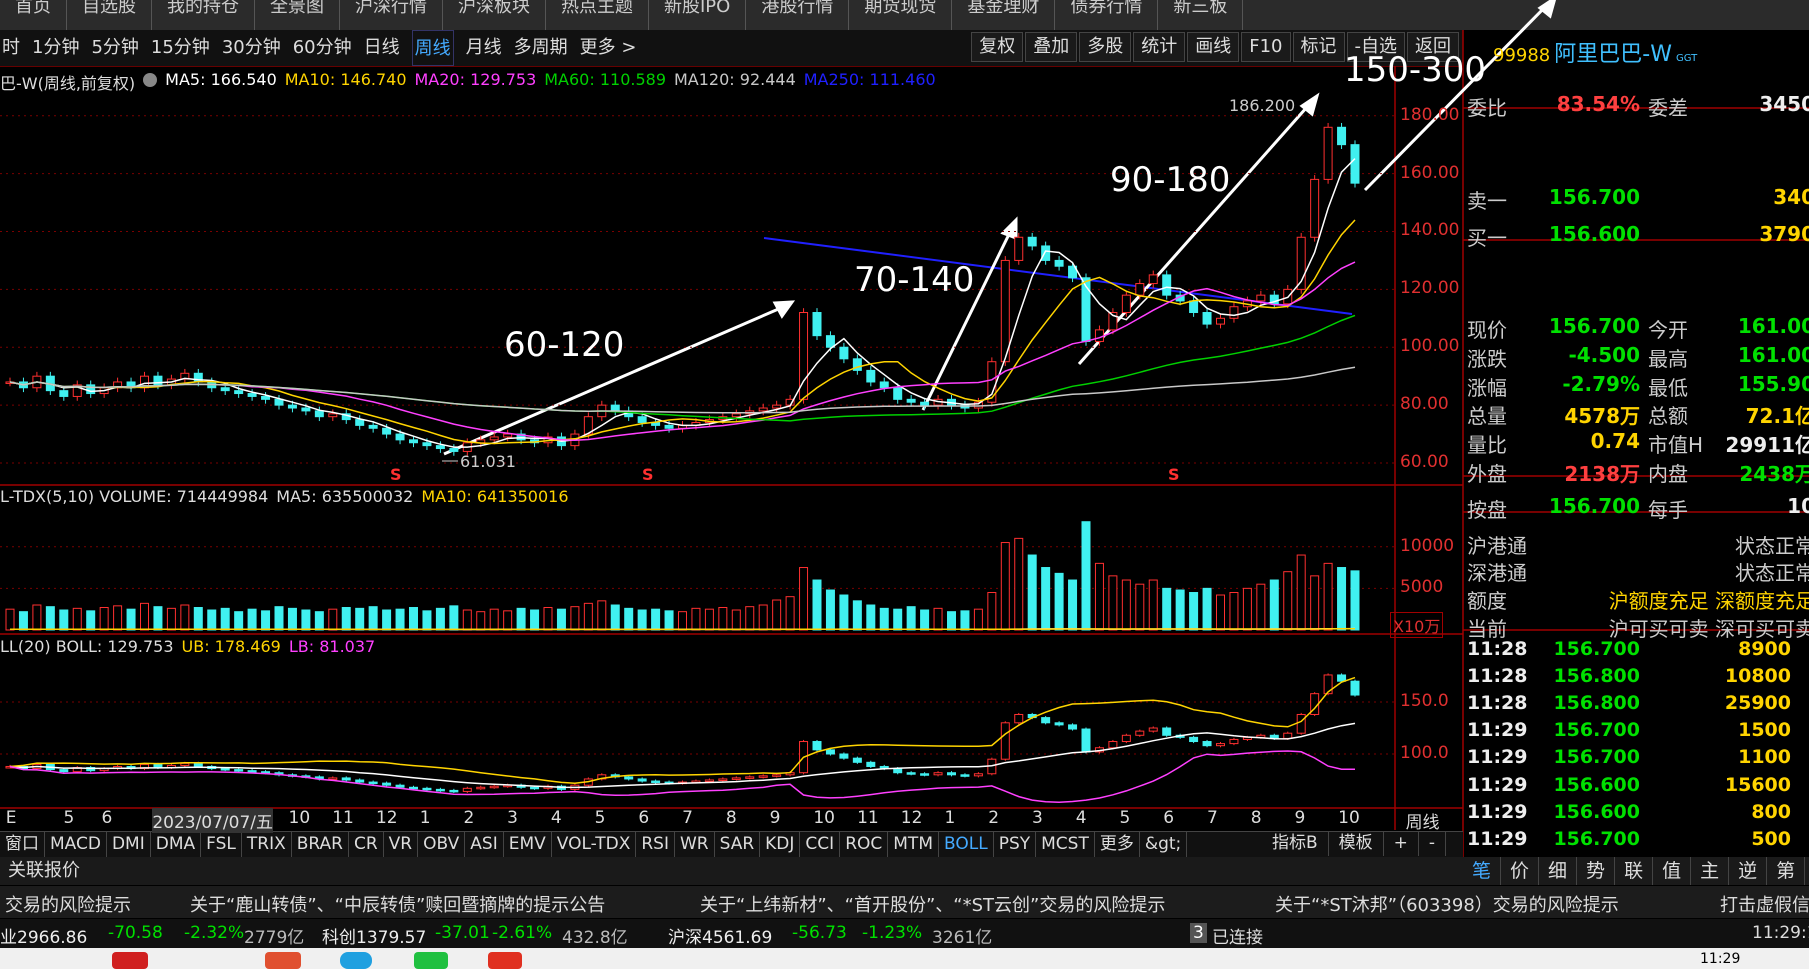 The image size is (1809, 969). What do you see at coordinates (695, 845) in the screenshot?
I see `indicator-tab: WR` at bounding box center [695, 845].